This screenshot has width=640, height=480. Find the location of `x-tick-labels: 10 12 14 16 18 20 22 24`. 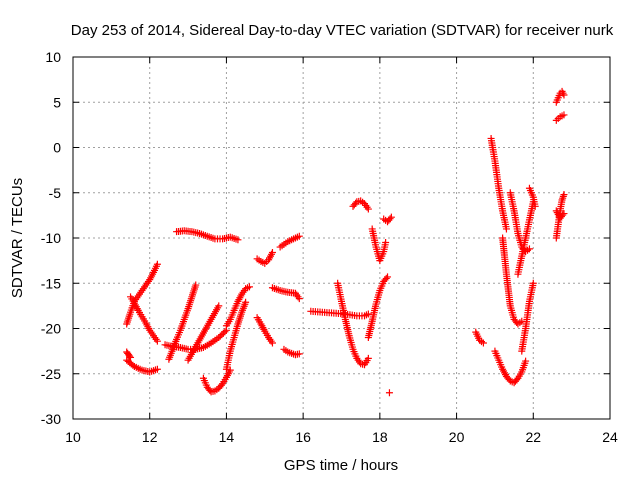

x-tick-labels: 10 12 14 16 18 20 22 24 is located at coordinates (341, 437).